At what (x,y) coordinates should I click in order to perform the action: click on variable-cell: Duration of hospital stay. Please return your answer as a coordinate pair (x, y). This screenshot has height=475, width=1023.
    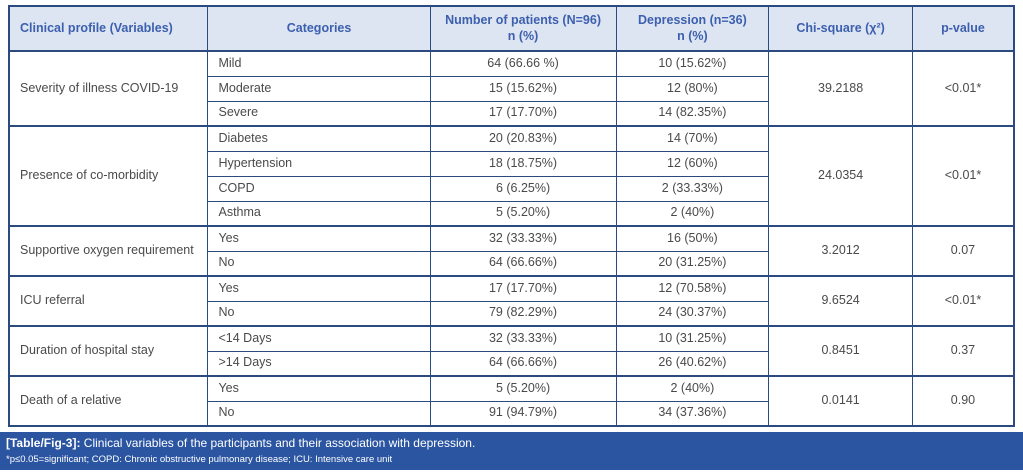
    Looking at the image, I should click on (108, 351).